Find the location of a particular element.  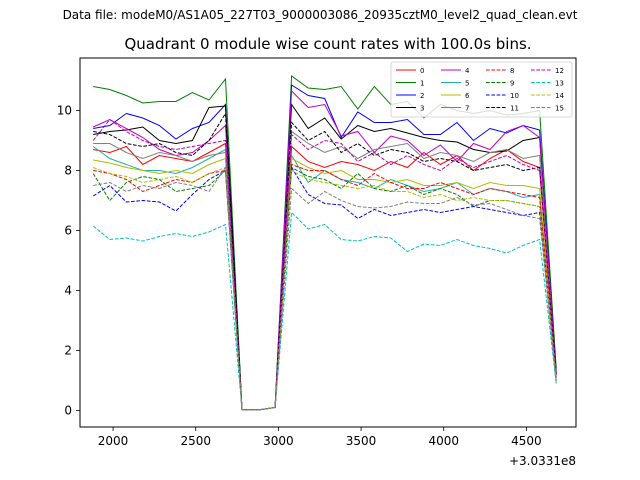

legend-label-15: 15 is located at coordinates (559, 109).